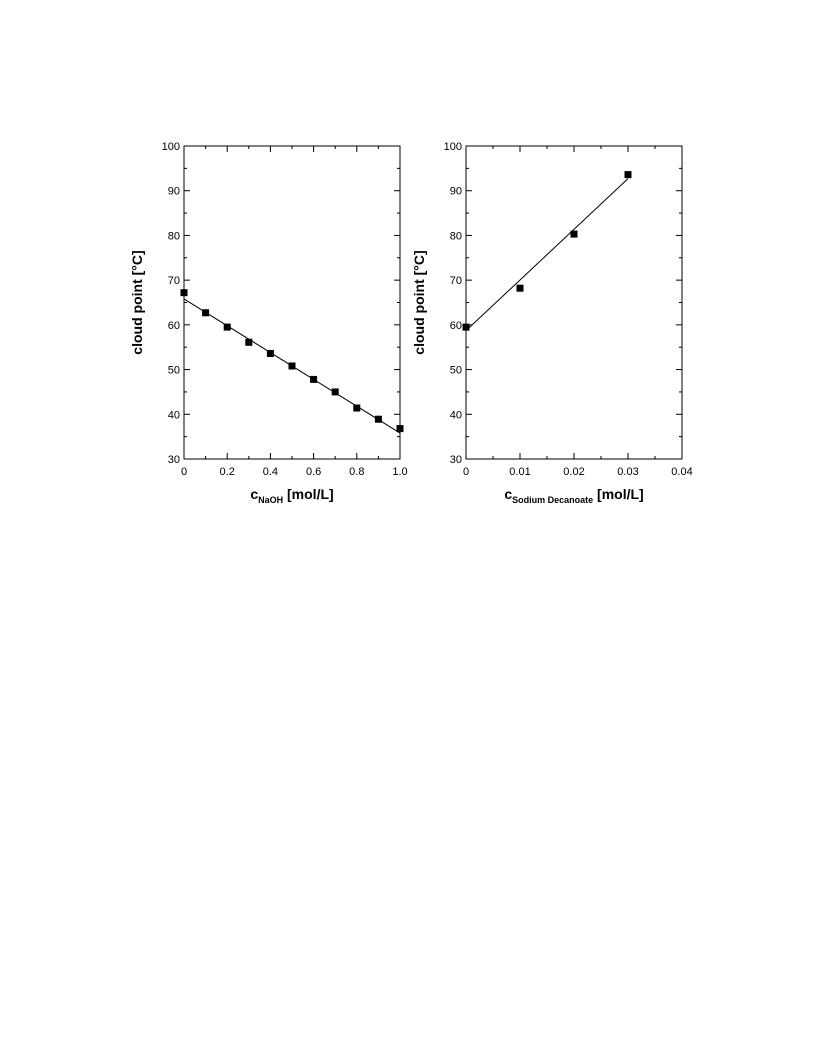  I want to click on x-axis-title: cSodium Decanoate [mol/L], so click(573, 495).